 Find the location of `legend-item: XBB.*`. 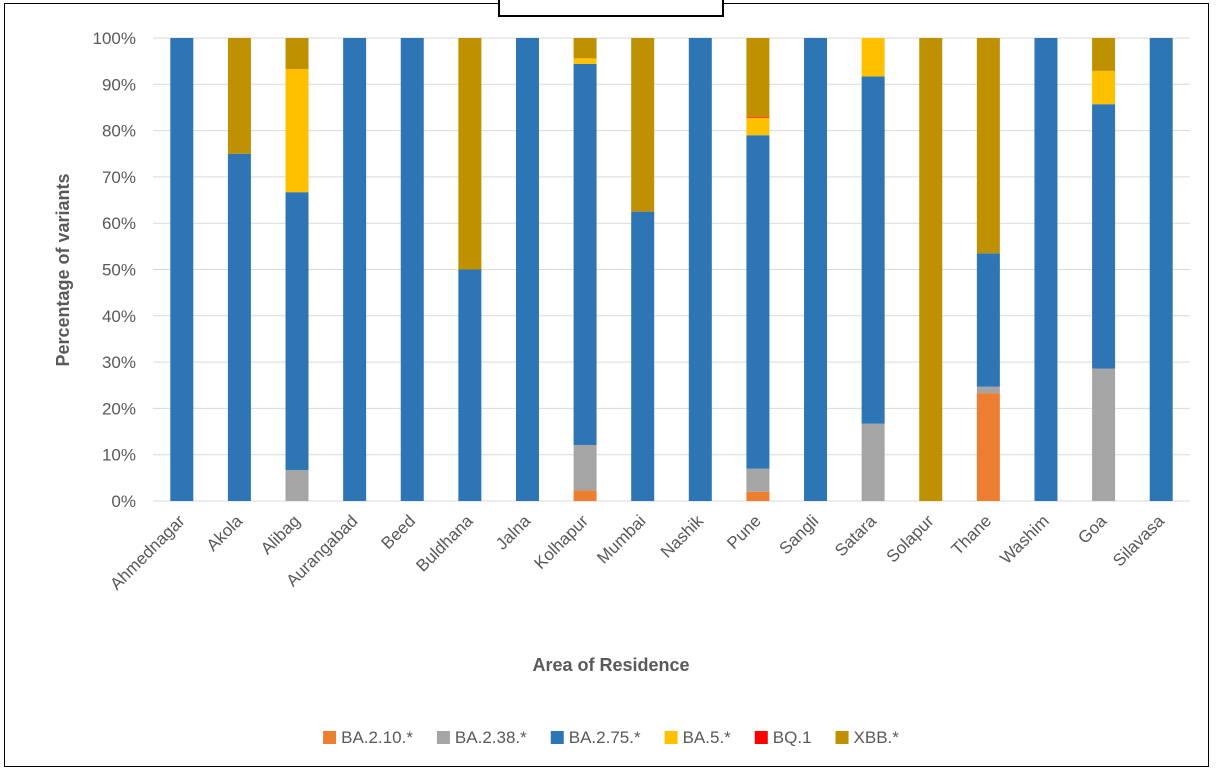

legend-item: XBB.* is located at coordinates (867, 737).